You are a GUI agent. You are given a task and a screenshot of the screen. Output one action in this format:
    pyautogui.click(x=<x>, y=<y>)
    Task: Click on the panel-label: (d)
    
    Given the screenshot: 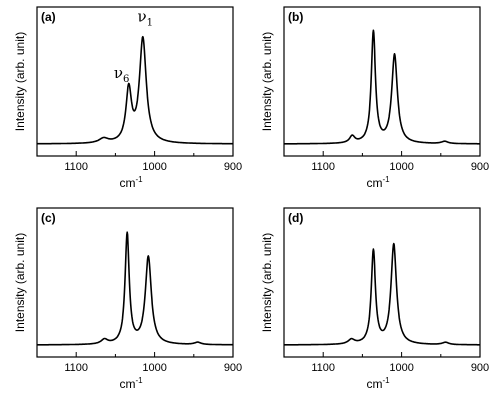 What is the action you would take?
    pyautogui.click(x=295, y=218)
    